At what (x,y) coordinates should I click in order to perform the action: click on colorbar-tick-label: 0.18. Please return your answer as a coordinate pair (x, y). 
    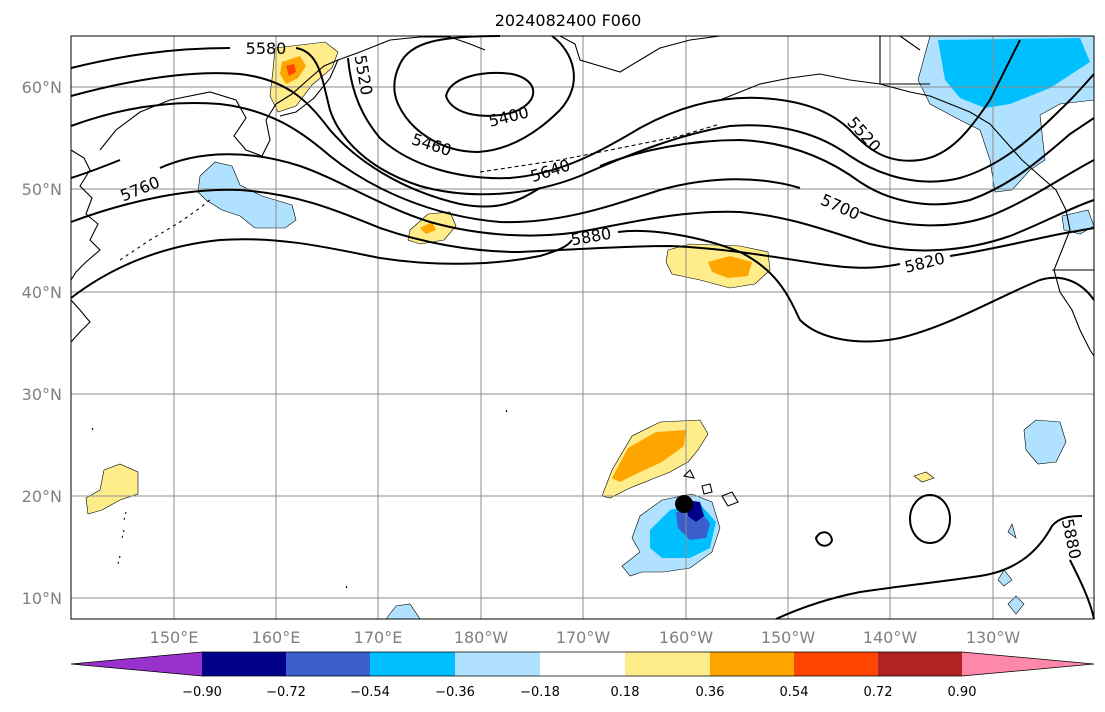
    Looking at the image, I should click on (625, 692).